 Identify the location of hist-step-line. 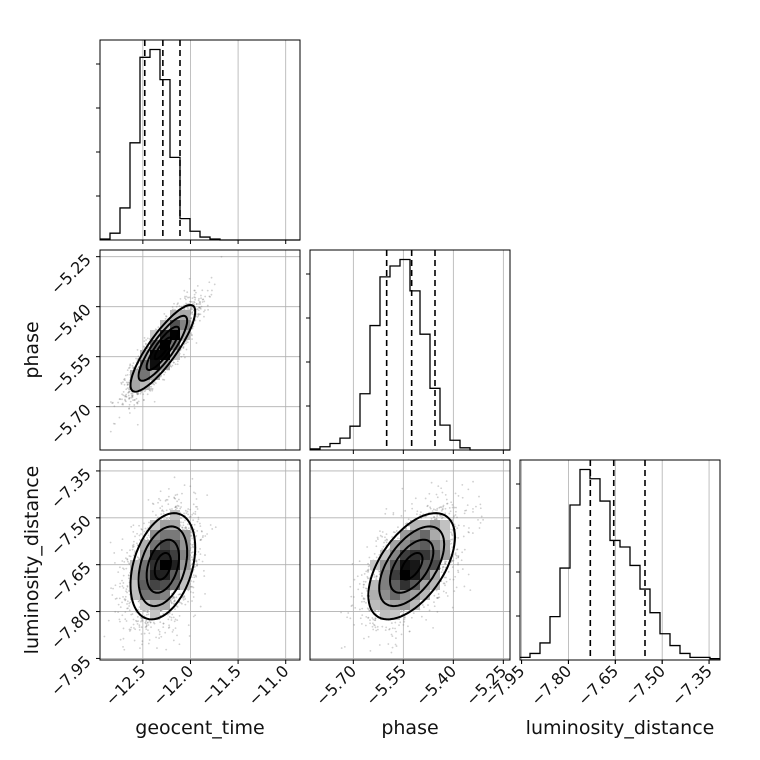
(410, 354).